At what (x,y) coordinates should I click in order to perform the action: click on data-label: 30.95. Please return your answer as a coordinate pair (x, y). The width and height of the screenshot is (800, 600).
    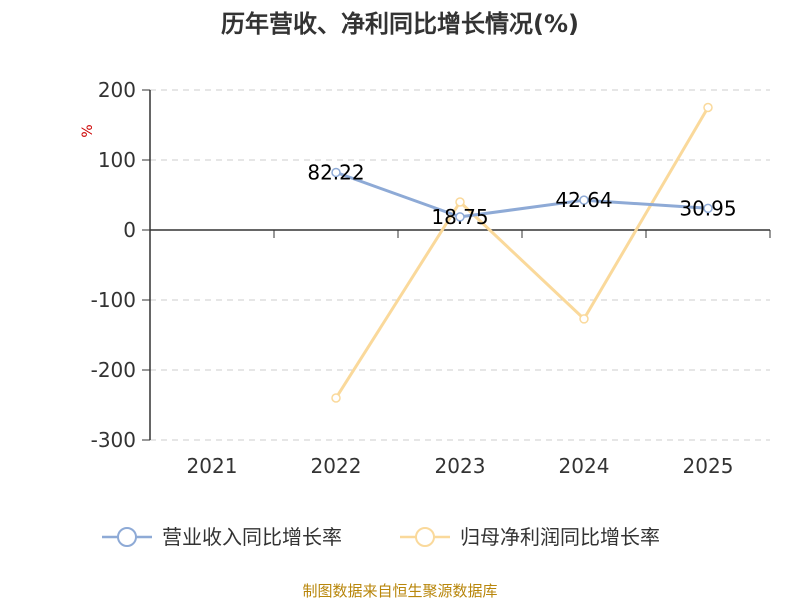
    Looking at the image, I should click on (707, 208).